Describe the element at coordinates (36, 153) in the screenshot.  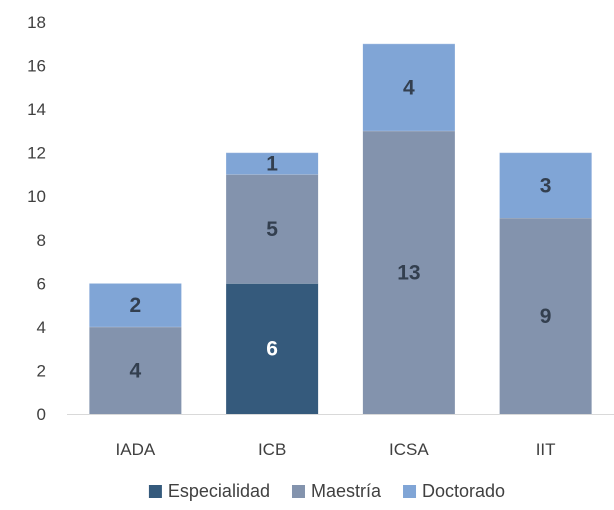
I see `y-tick-label: 12` at that location.